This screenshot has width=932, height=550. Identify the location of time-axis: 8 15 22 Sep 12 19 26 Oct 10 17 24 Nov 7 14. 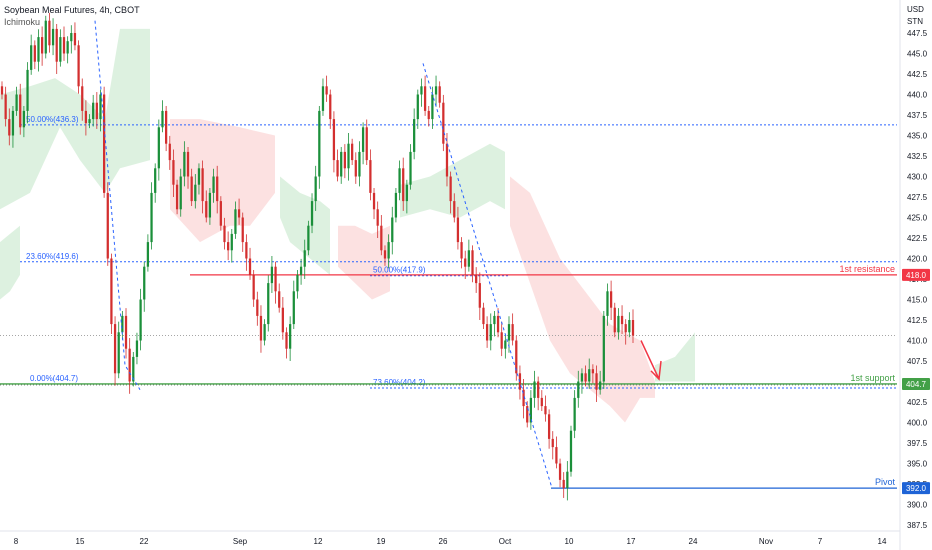
(450, 538).